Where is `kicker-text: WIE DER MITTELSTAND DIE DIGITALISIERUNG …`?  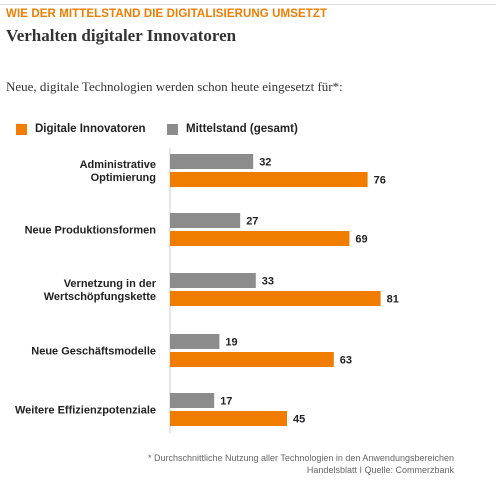
kicker-text: WIE DER MITTELSTAND DIE DIGITALISIERUNG … is located at coordinates (167, 14).